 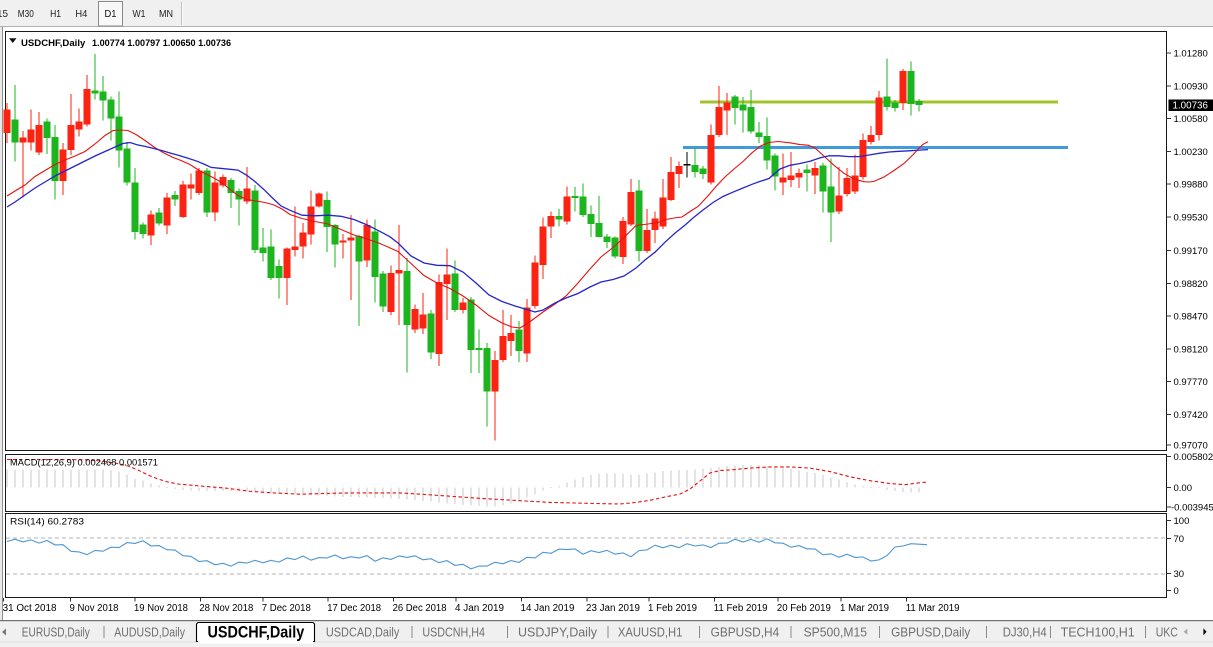 What do you see at coordinates (1182, 521) in the screenshot?
I see `svg-text: 100` at bounding box center [1182, 521].